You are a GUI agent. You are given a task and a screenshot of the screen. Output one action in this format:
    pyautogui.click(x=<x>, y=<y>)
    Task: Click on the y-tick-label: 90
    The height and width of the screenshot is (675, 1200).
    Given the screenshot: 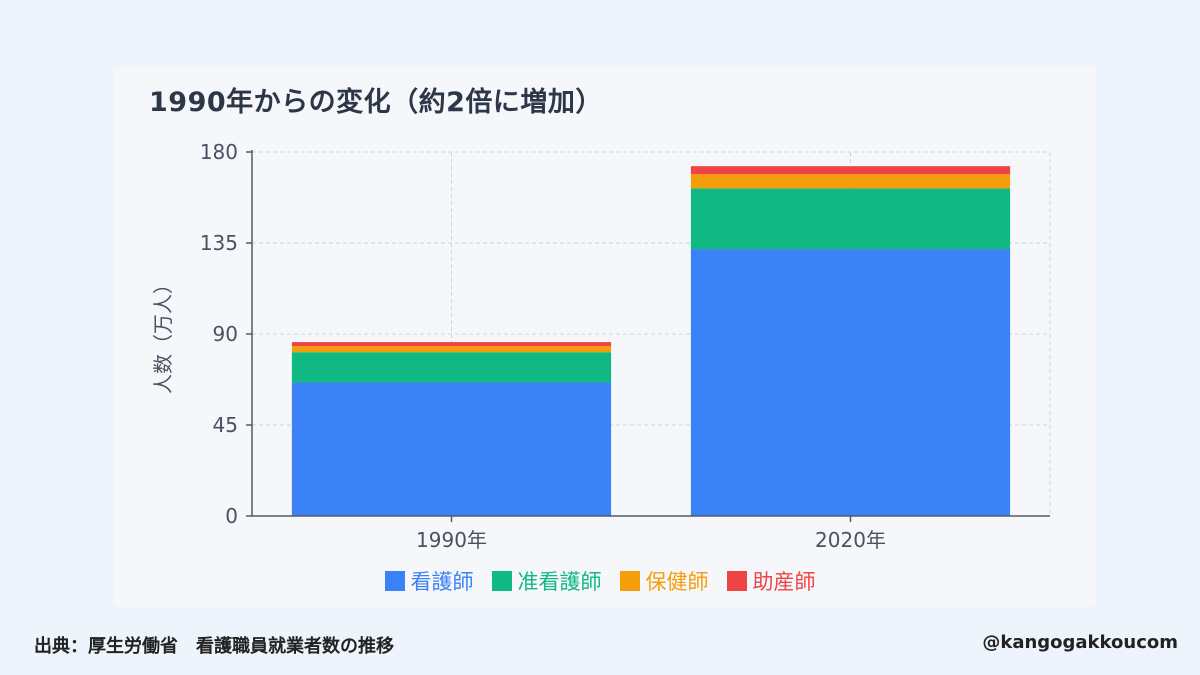 What is the action you would take?
    pyautogui.click(x=225, y=334)
    